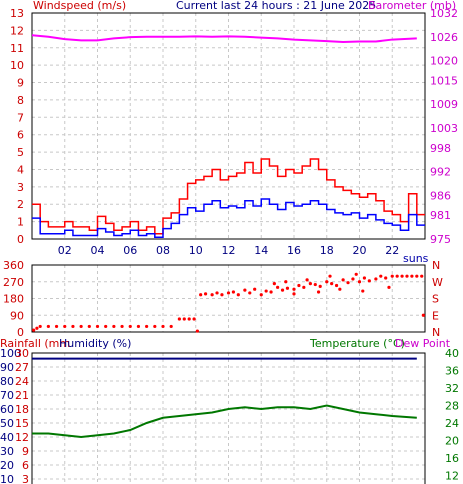  What do you see at coordinates (435, 299) in the screenshot?
I see `direction-compass-label: S` at bounding box center [435, 299].